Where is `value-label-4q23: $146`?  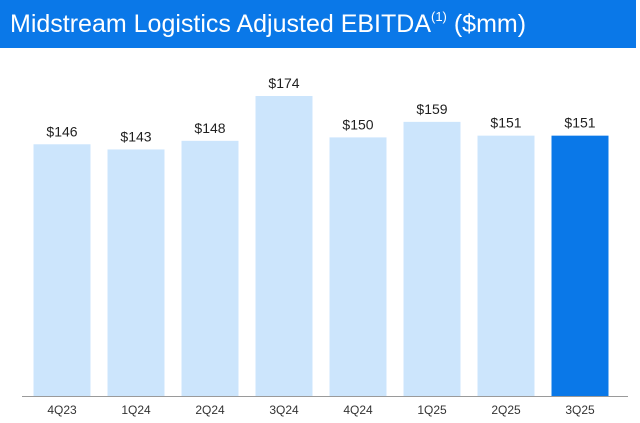
value-label-4q23: $146 is located at coordinates (61, 131).